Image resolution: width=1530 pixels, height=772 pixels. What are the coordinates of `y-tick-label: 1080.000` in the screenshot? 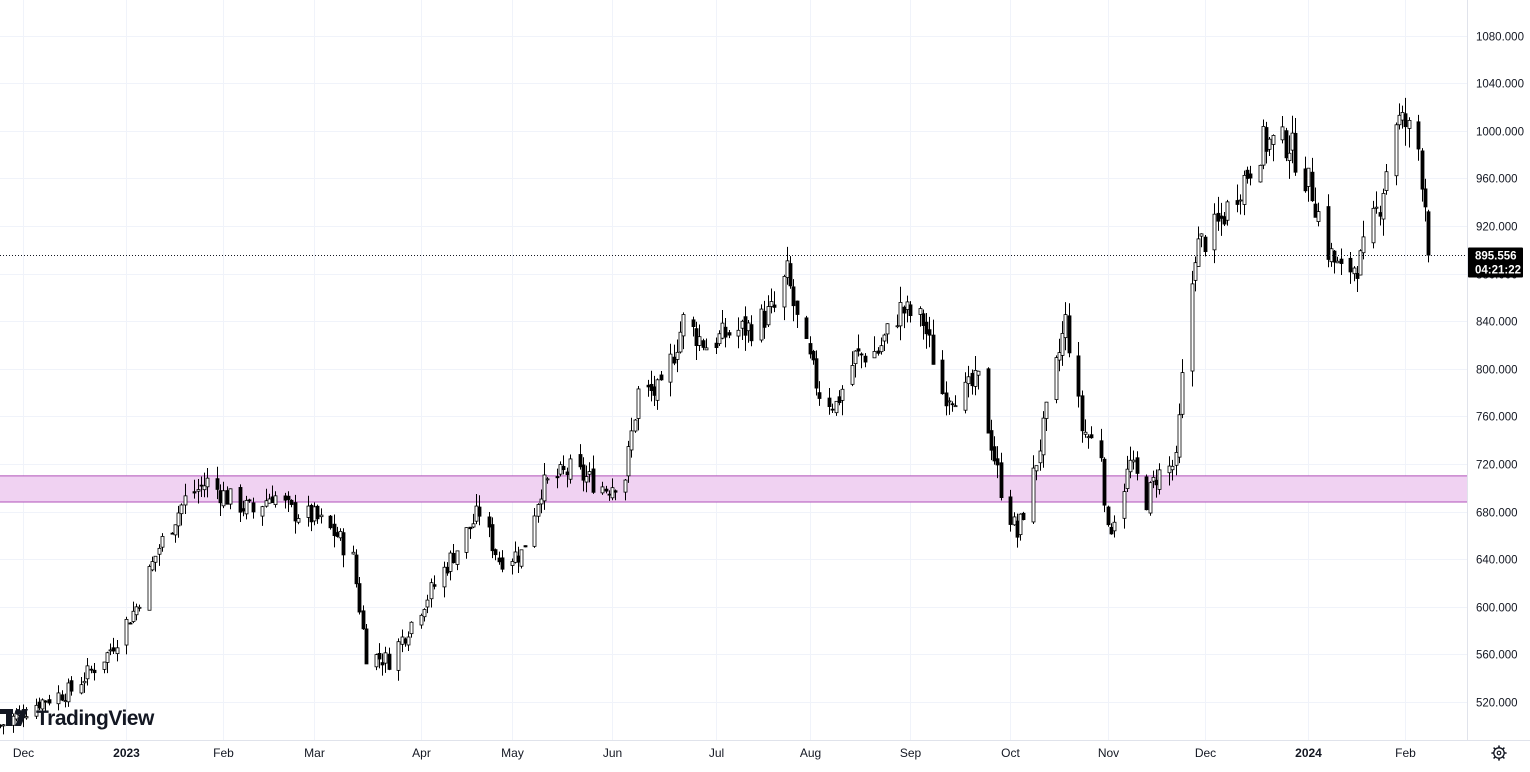 It's located at (1500, 38).